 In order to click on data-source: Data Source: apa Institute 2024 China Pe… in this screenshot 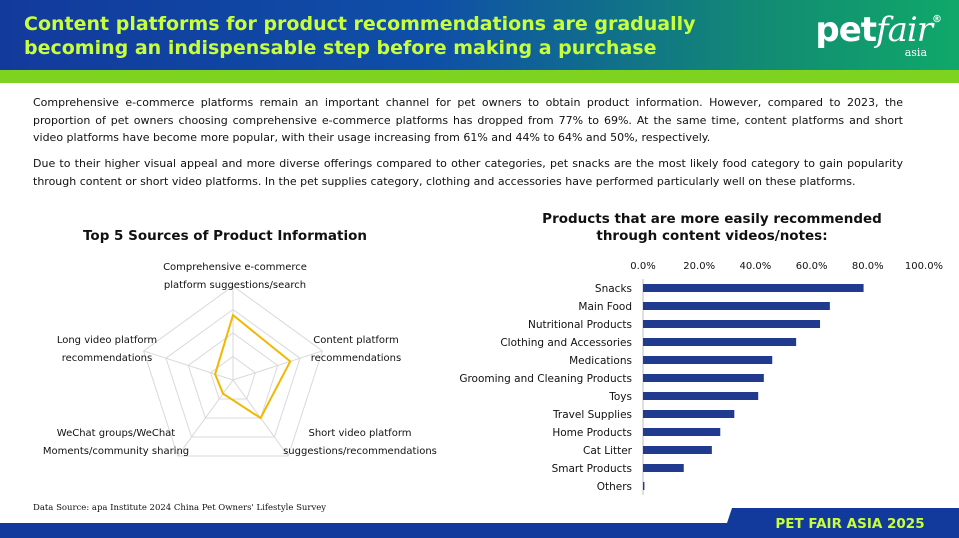, I will do `click(180, 508)`.